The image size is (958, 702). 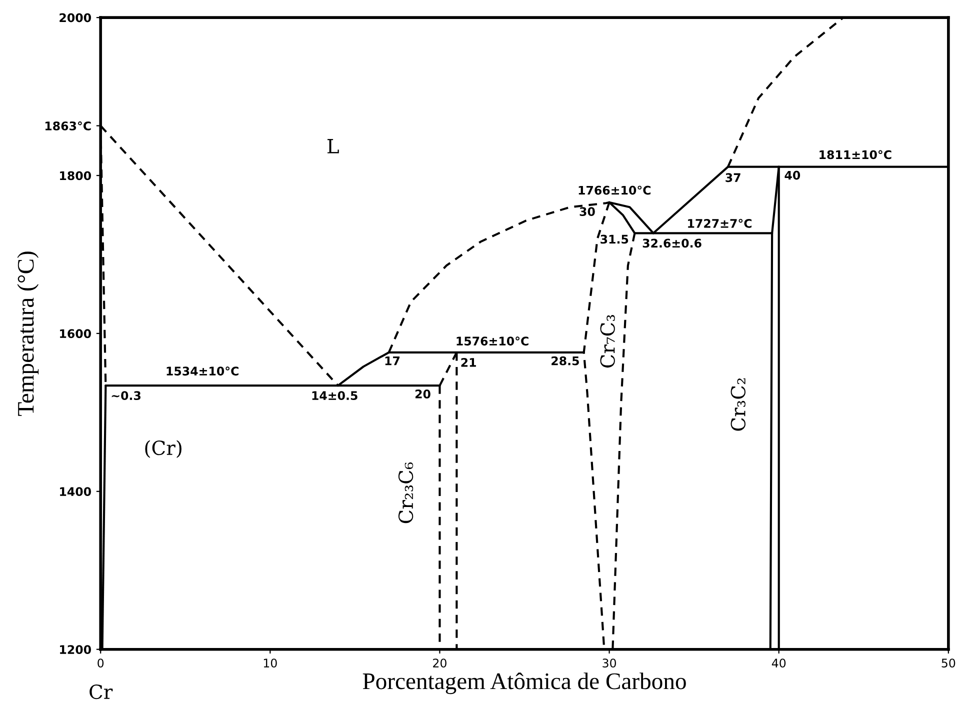 I want to click on annotation: 14±0.5, so click(x=335, y=395).